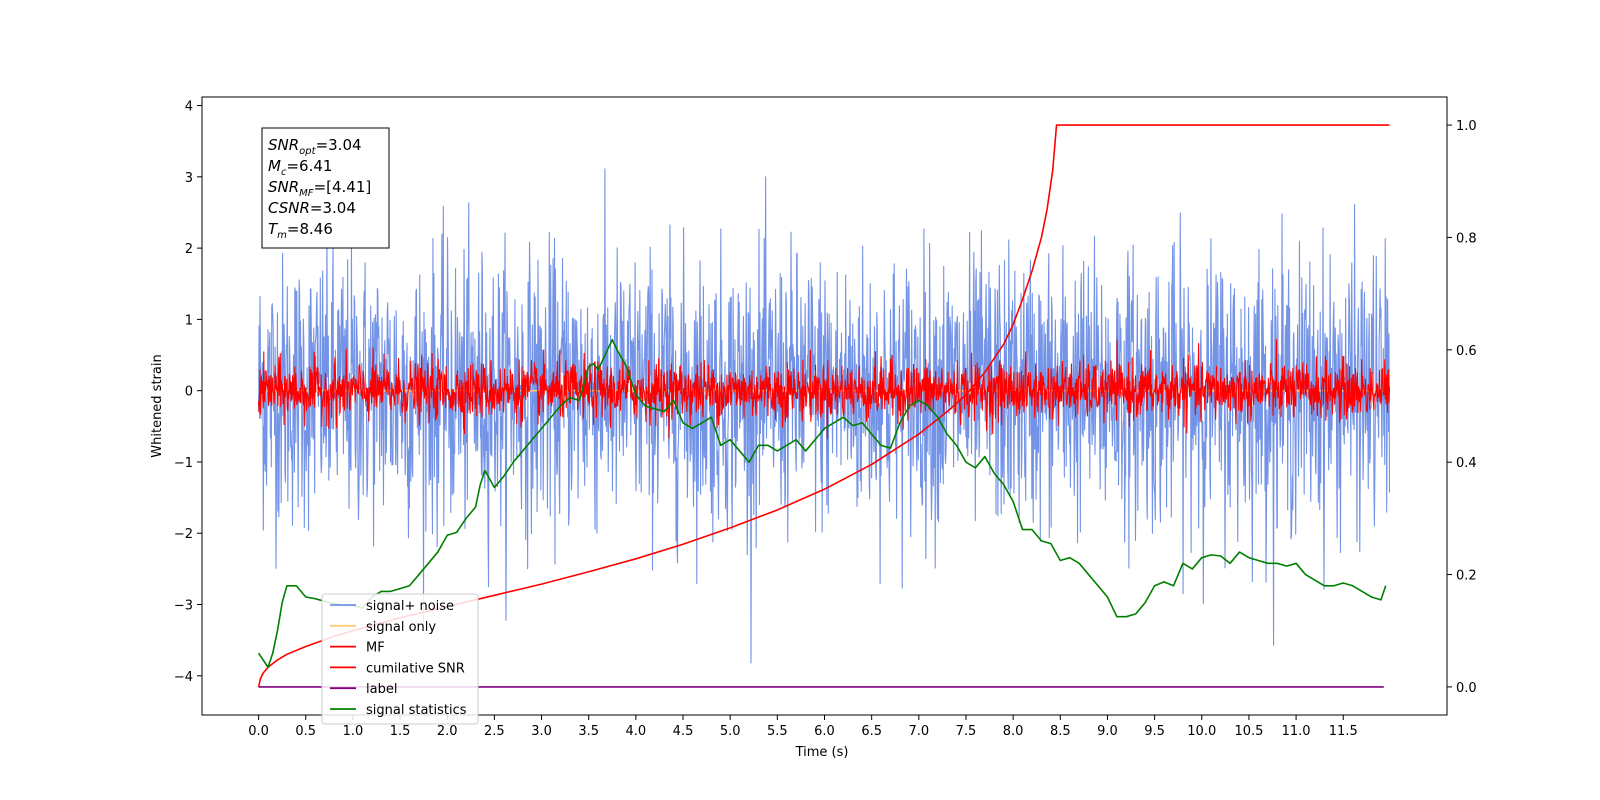 Image resolution: width=1600 pixels, height=800 pixels. Describe the element at coordinates (1013, 731) in the screenshot. I see `x-tick-label: 8.0` at that location.